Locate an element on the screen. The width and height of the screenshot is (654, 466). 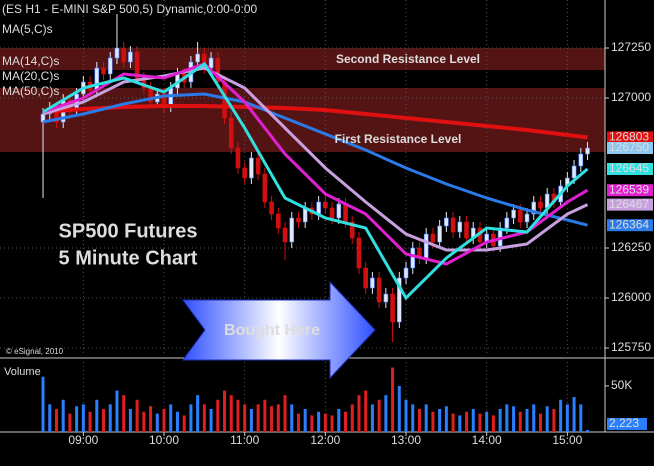
arrow is located at coordinates (279, 330).